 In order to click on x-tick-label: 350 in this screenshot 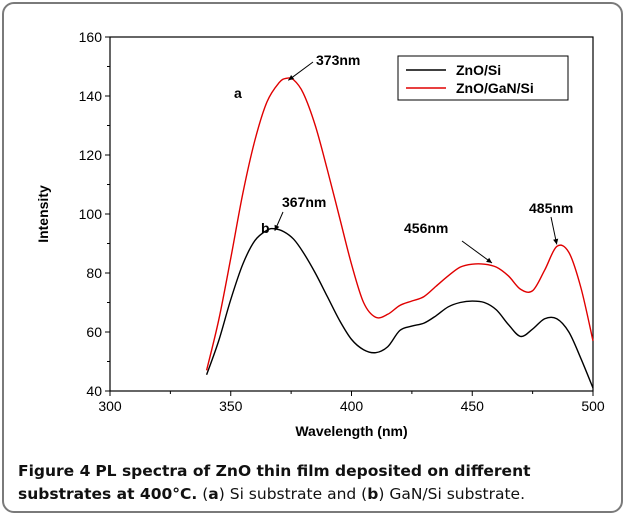, I will do `click(231, 406)`.